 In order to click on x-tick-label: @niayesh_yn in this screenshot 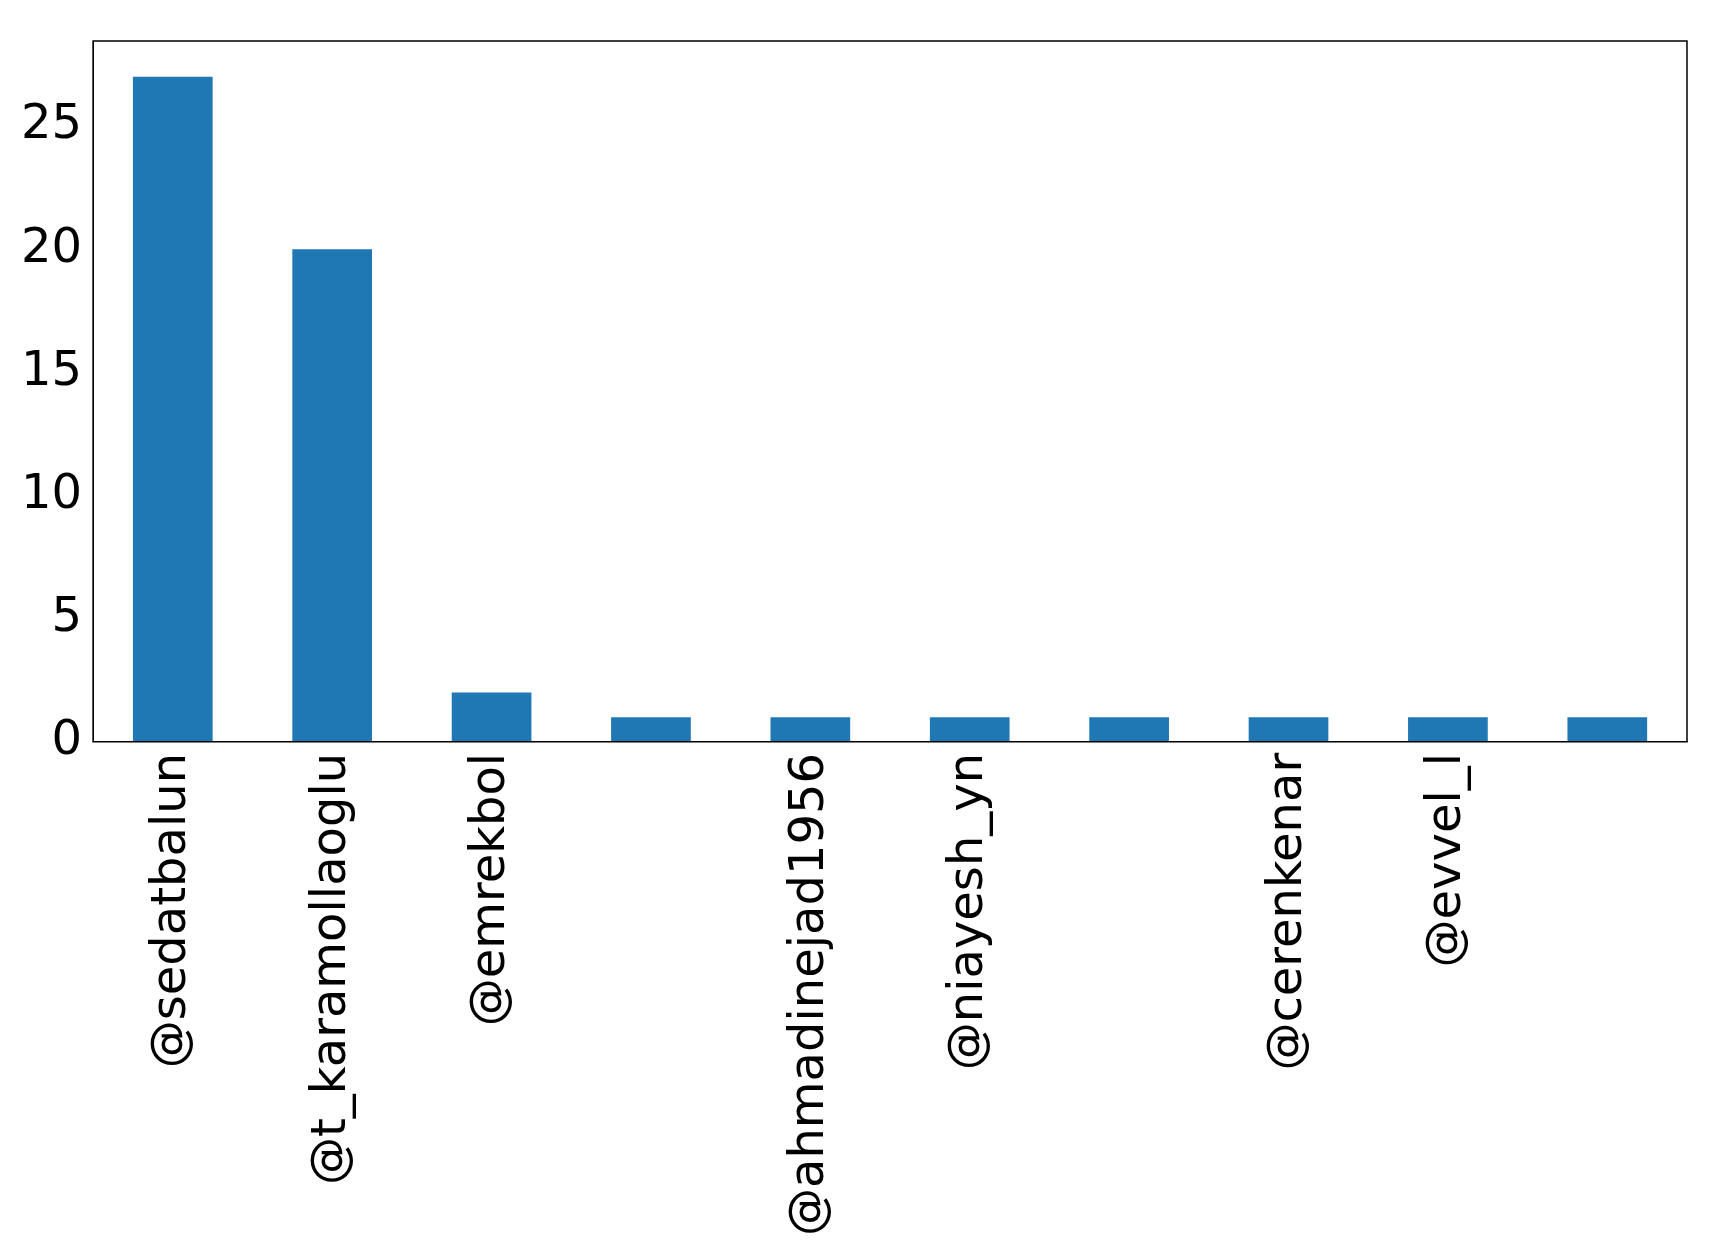, I will do `click(965, 911)`.